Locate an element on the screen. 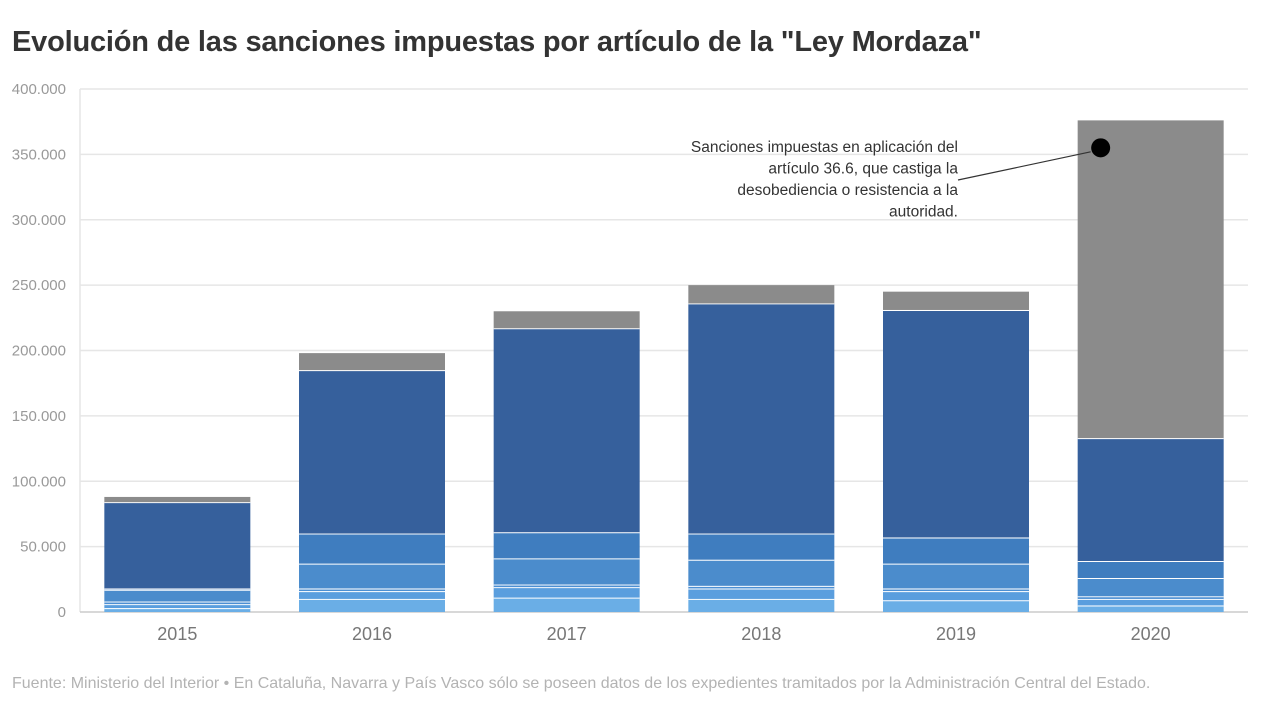 The image size is (1280, 720). y-tick-label: 300.000 is located at coordinates (39, 220).